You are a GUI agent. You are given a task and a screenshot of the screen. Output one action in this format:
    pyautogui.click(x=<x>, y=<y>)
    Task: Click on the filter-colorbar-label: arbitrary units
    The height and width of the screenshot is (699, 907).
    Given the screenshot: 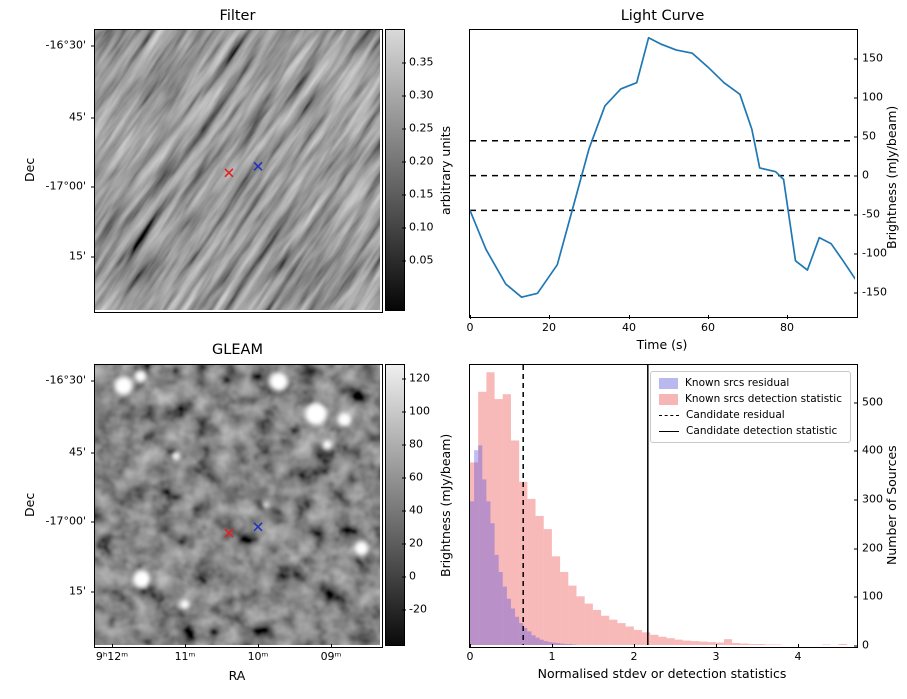 What is the action you would take?
    pyautogui.click(x=445, y=170)
    